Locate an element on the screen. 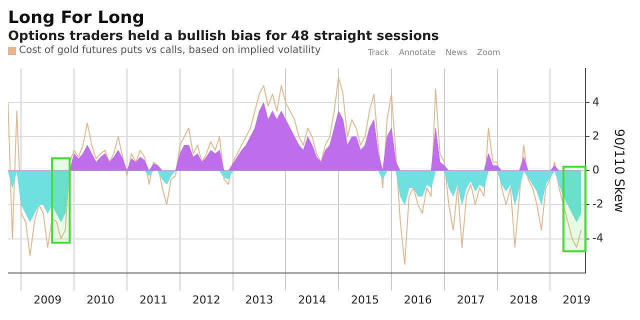 The width and height of the screenshot is (640, 320). x-tick-label: 2018 is located at coordinates (524, 299).